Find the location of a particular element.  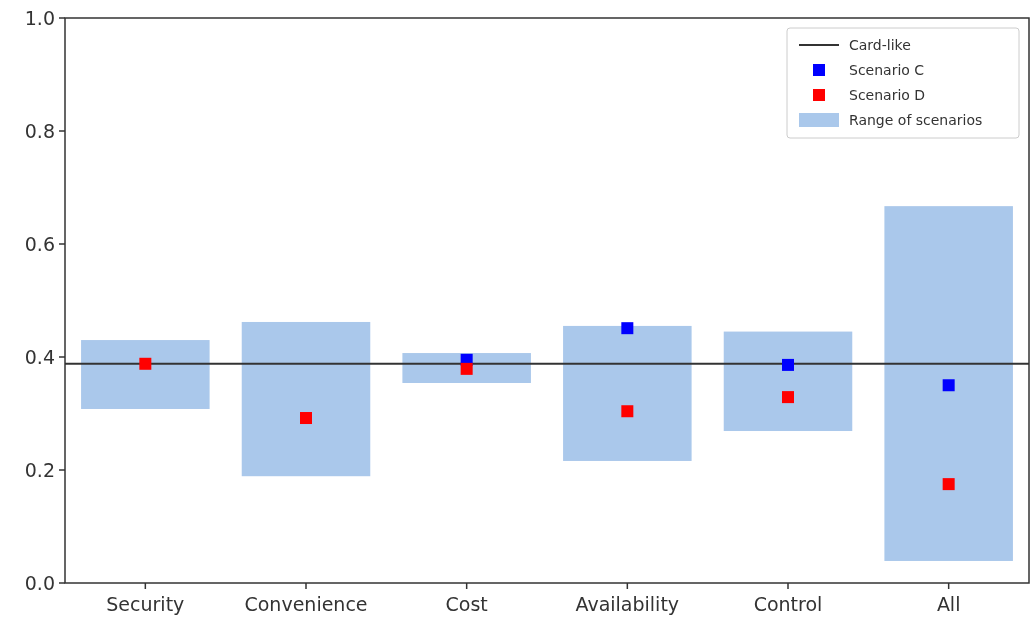

legend-label: Scenario C is located at coordinates (887, 69).